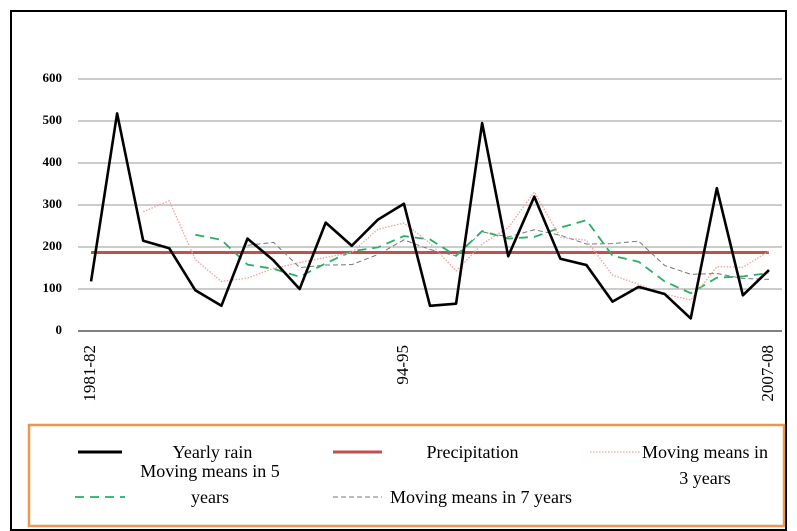 The height and width of the screenshot is (531, 797). What do you see at coordinates (767, 373) in the screenshot?
I see `x-tick-label: 2007-08` at bounding box center [767, 373].